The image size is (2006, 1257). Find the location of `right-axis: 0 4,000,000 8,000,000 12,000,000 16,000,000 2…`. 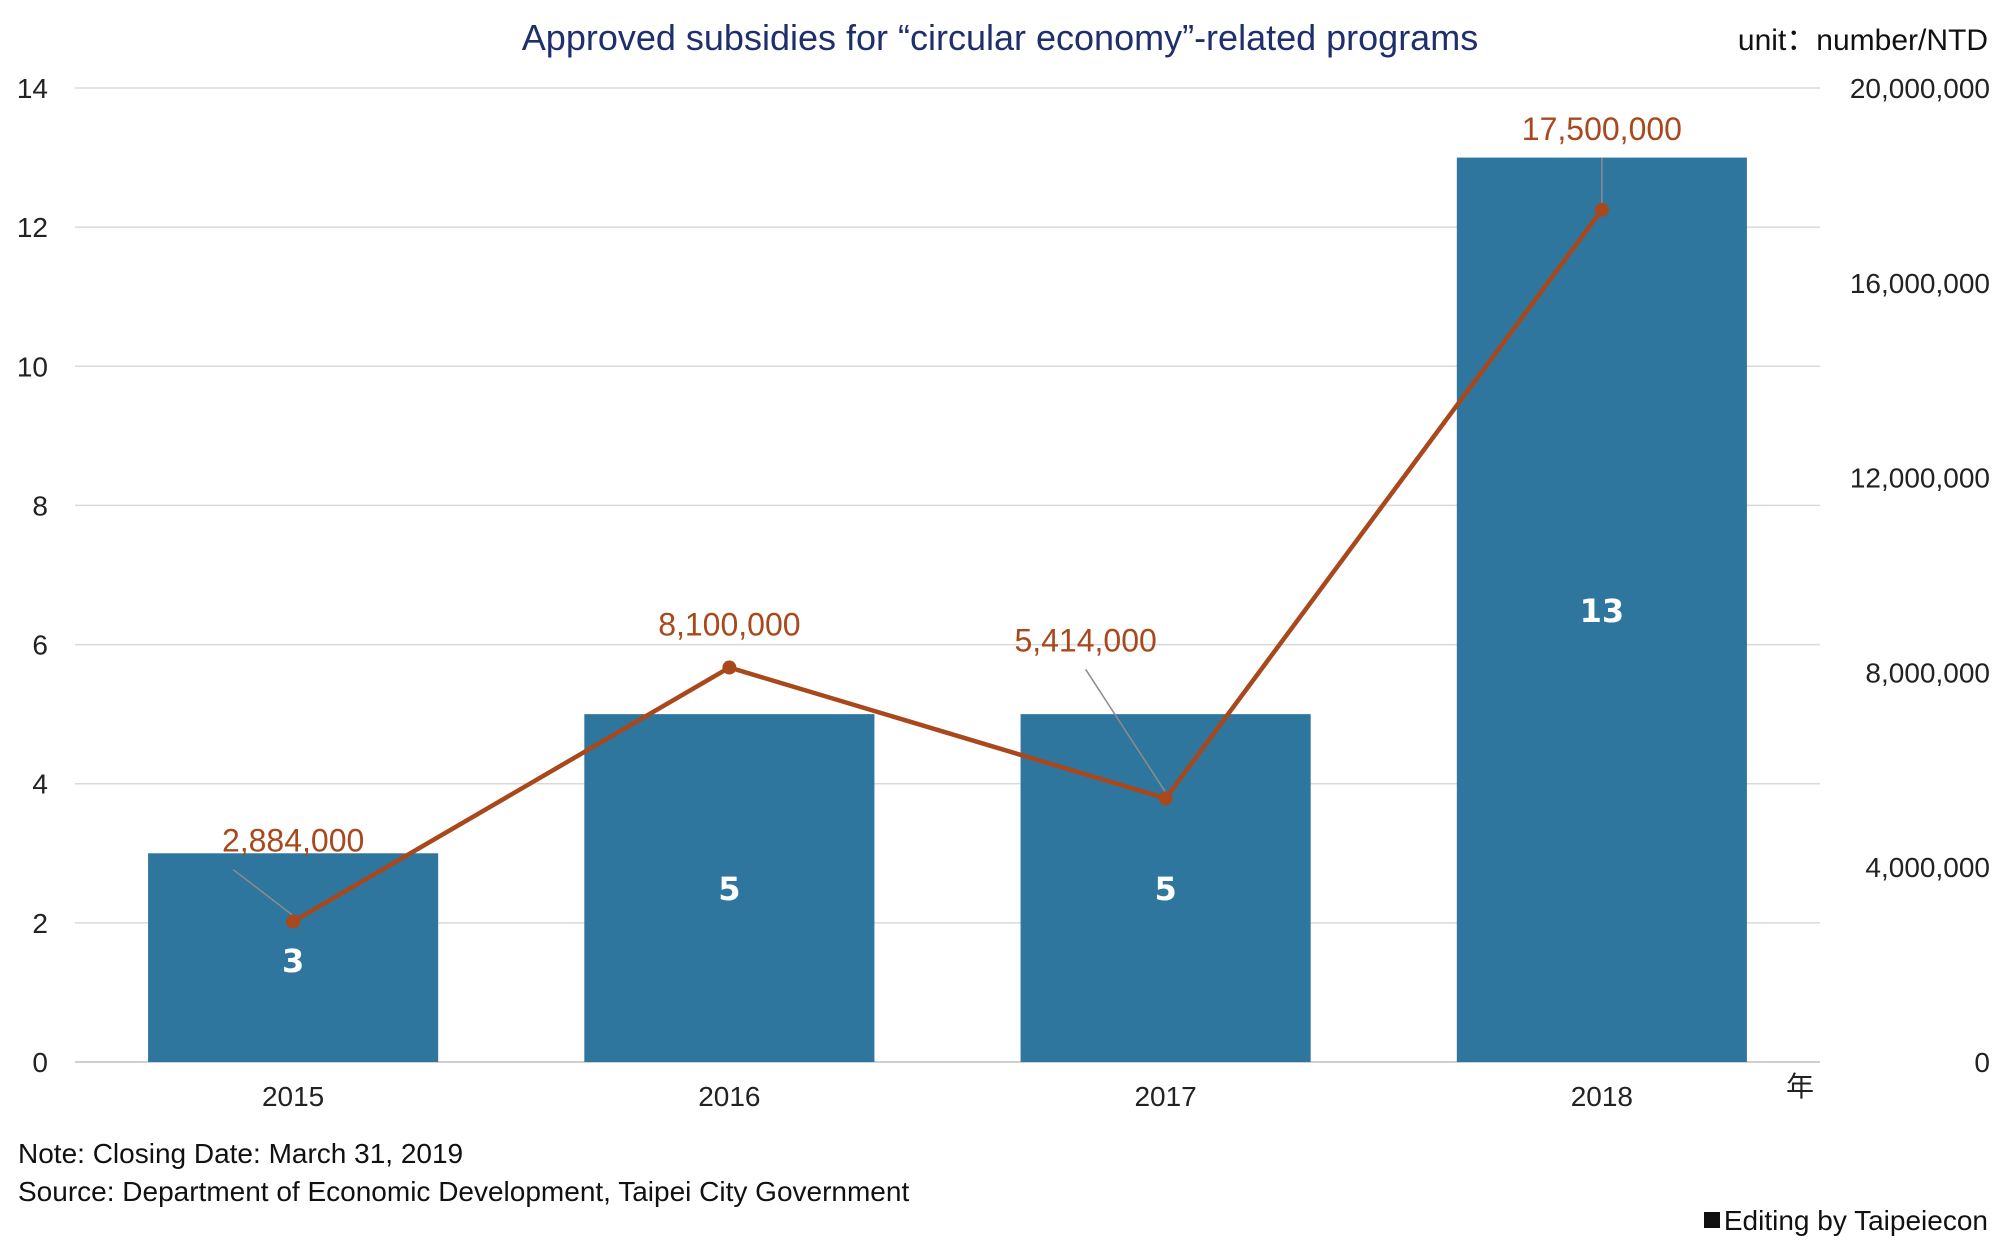

right-axis: 0 4,000,000 8,000,000 12,000,000 16,000,000 2… is located at coordinates (1920, 575).